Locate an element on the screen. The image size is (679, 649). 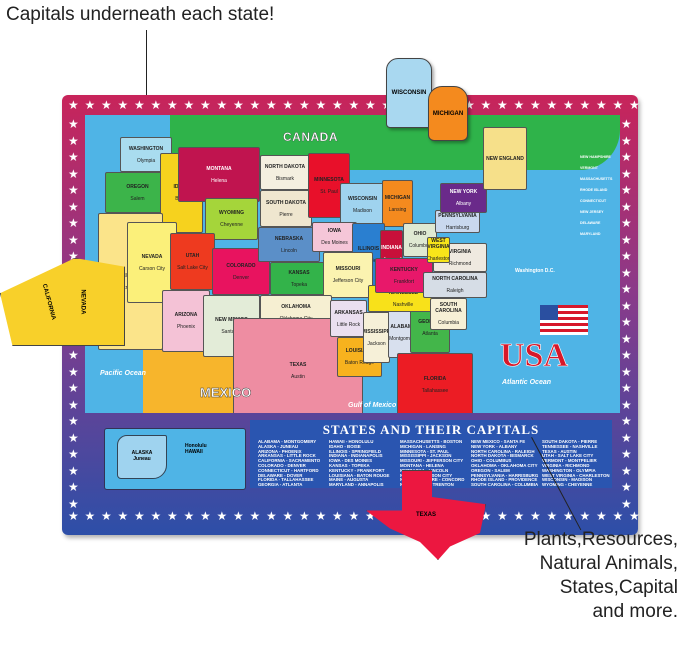
loose-piece-michigan: MICHIGAN is located at coordinates (448, 113).